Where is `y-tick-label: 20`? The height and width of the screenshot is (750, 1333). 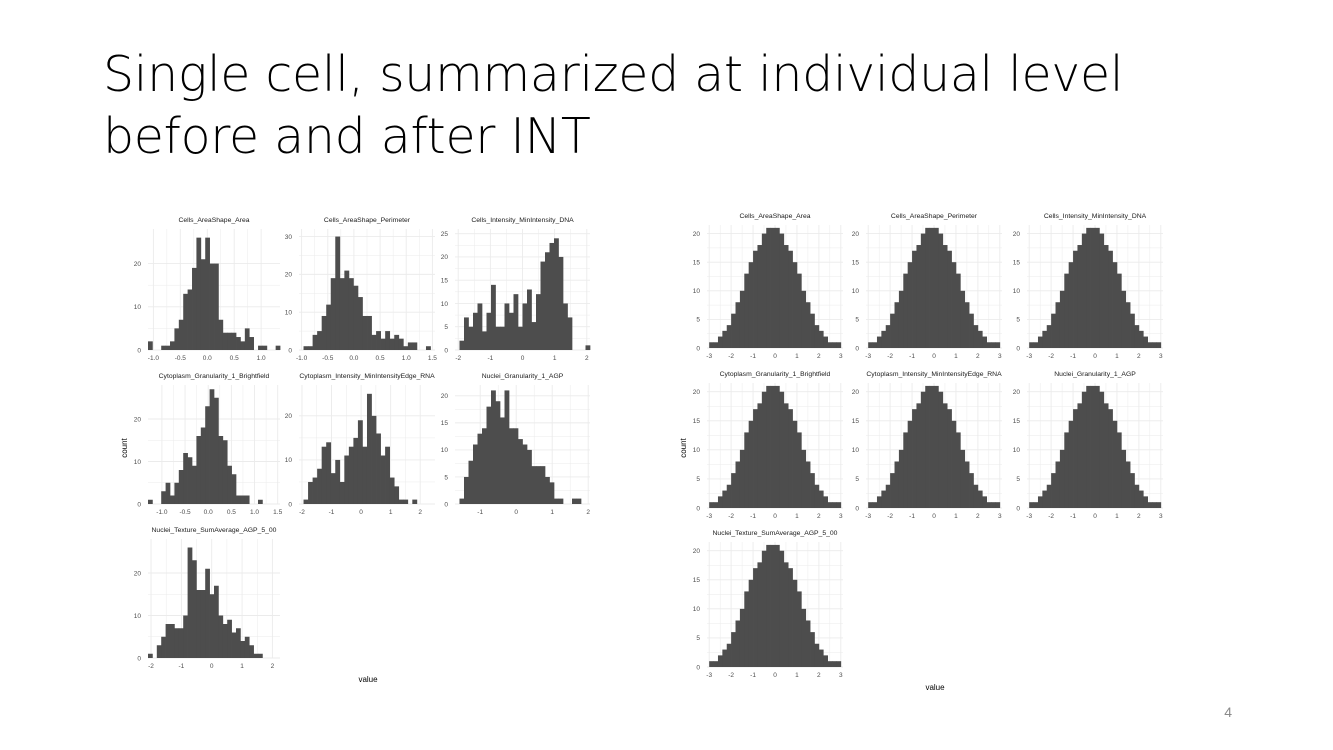
y-tick-label: 20 is located at coordinates (697, 234).